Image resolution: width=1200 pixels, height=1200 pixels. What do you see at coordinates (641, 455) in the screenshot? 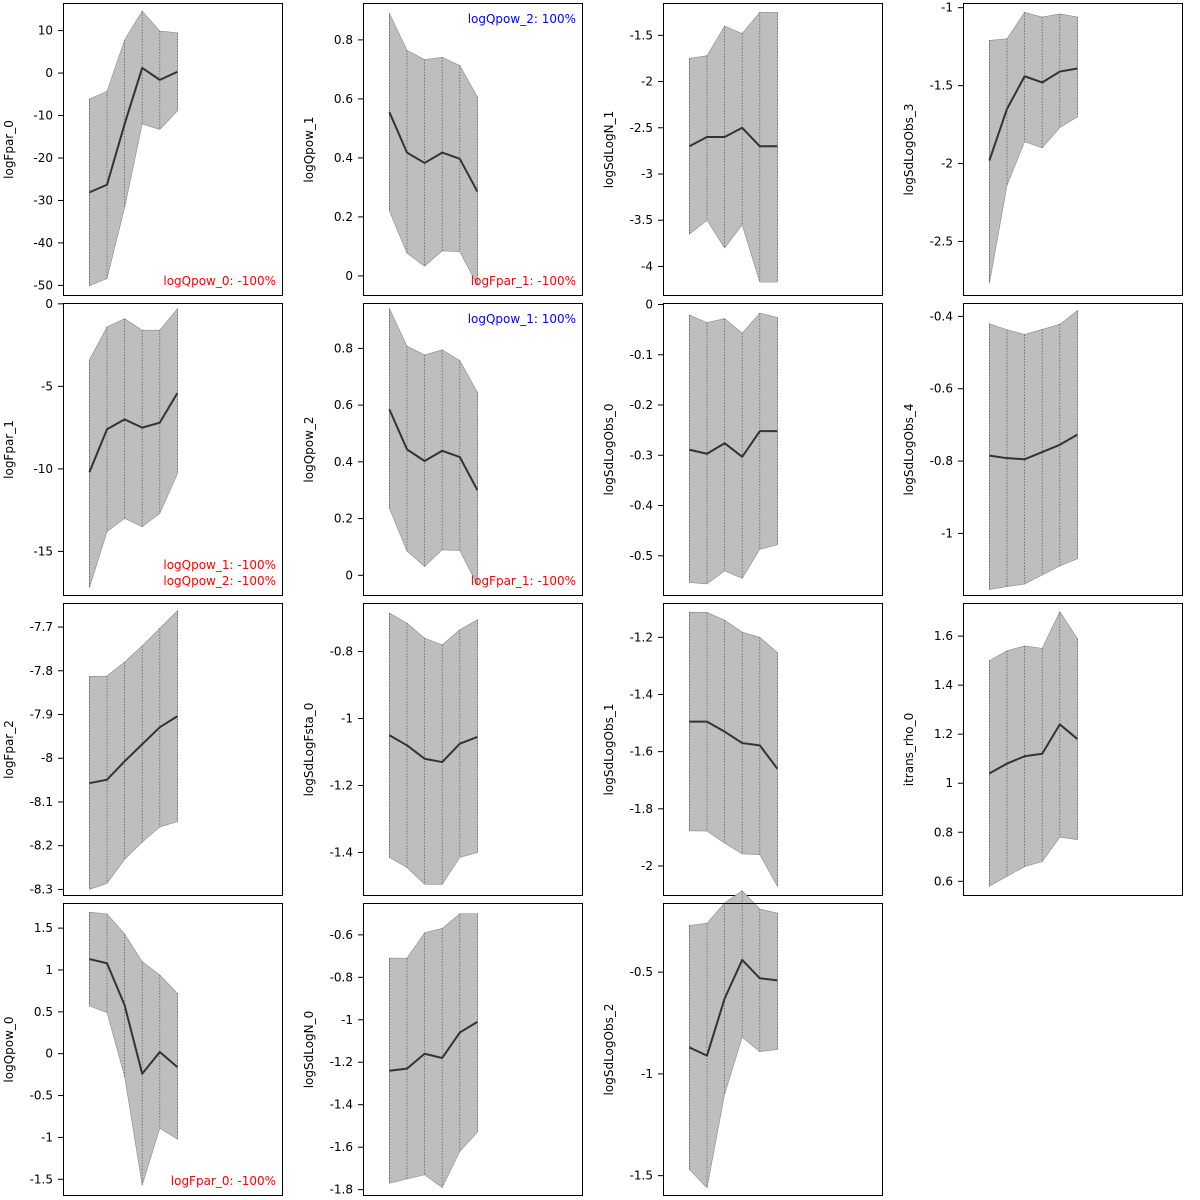
I see `y-tick-label: -0.3` at bounding box center [641, 455].